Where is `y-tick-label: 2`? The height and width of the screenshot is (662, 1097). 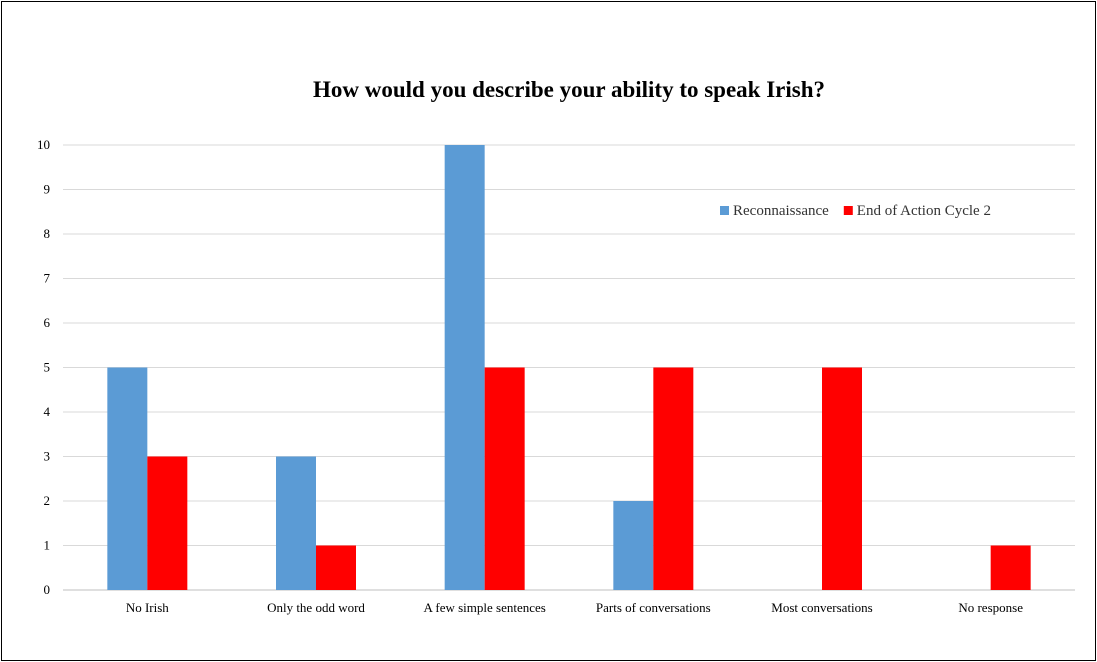
y-tick-label: 2 is located at coordinates (47, 500).